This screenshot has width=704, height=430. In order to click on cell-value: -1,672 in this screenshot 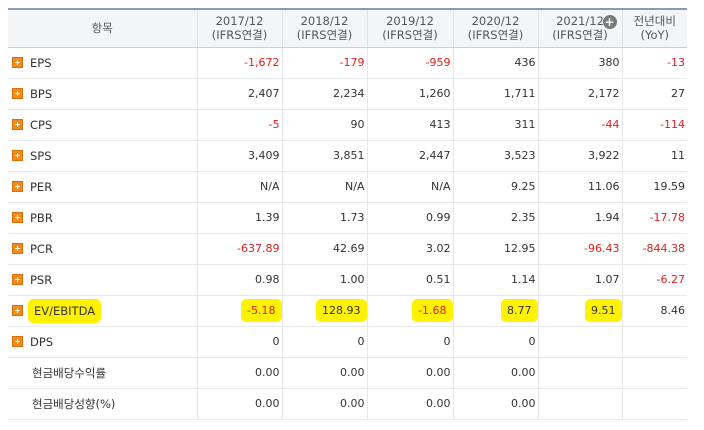, I will do `click(262, 62)`.